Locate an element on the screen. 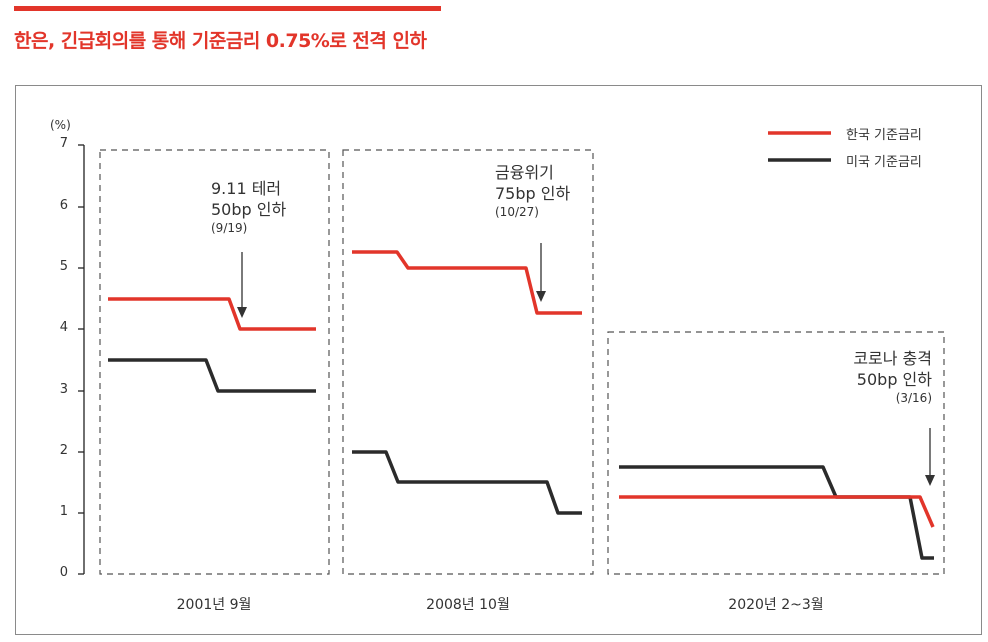 This screenshot has height=642, width=988. annotation-2008-cut: 75bp 인하 is located at coordinates (533, 193).